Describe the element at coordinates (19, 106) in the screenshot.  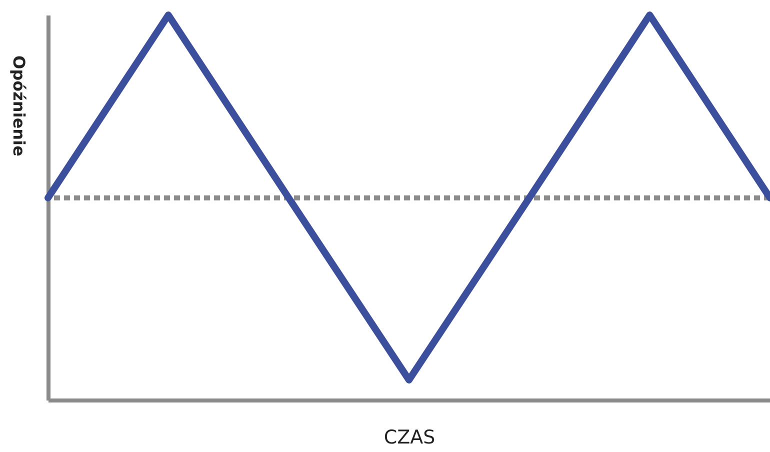
I see `y-axis-title: Opóźnienie` at that location.